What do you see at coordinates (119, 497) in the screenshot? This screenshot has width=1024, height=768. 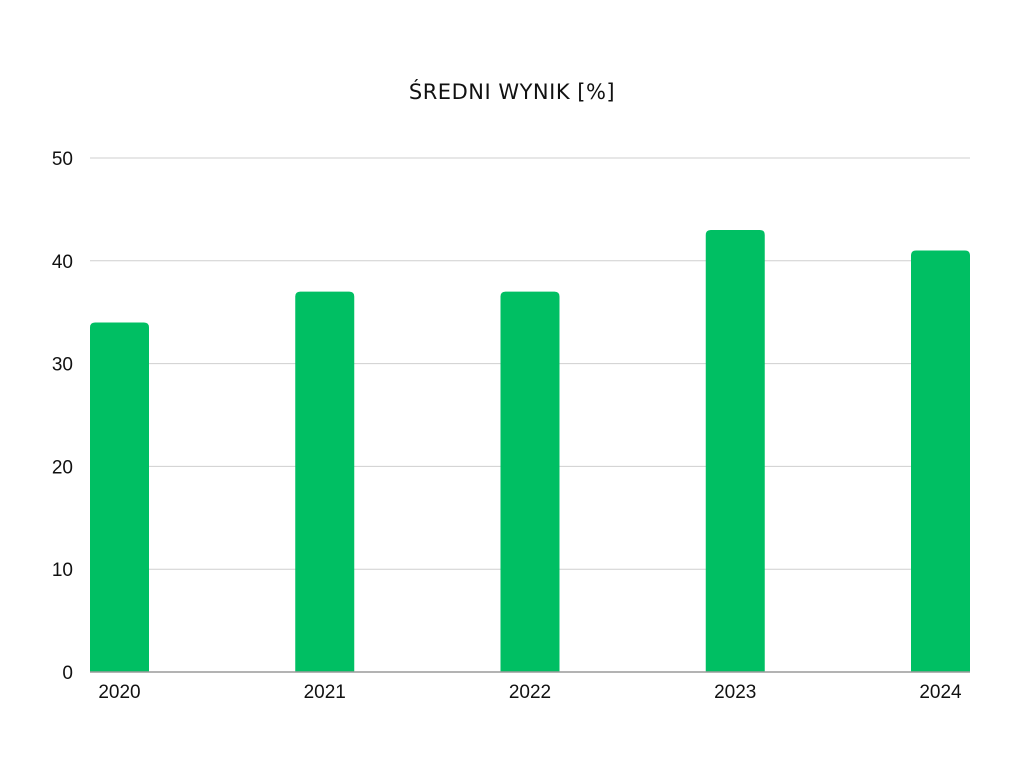 I see `bar-2020` at bounding box center [119, 497].